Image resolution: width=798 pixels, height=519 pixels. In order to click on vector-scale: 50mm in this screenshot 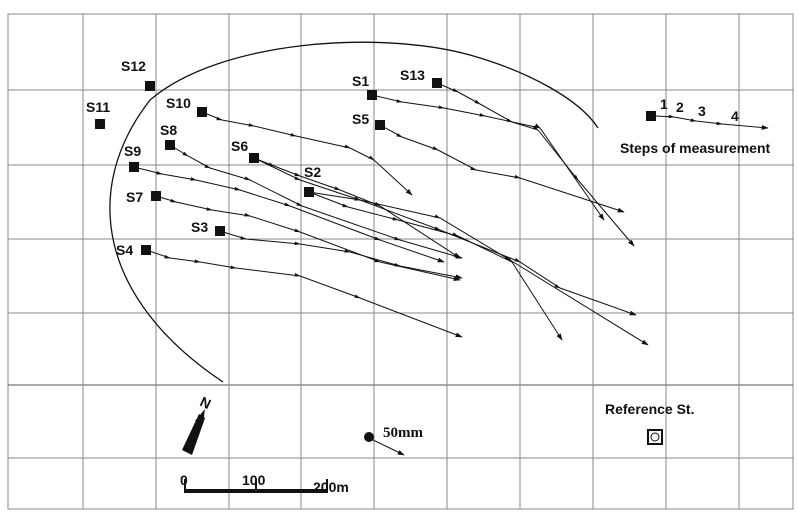, I will do `click(393, 440)`.